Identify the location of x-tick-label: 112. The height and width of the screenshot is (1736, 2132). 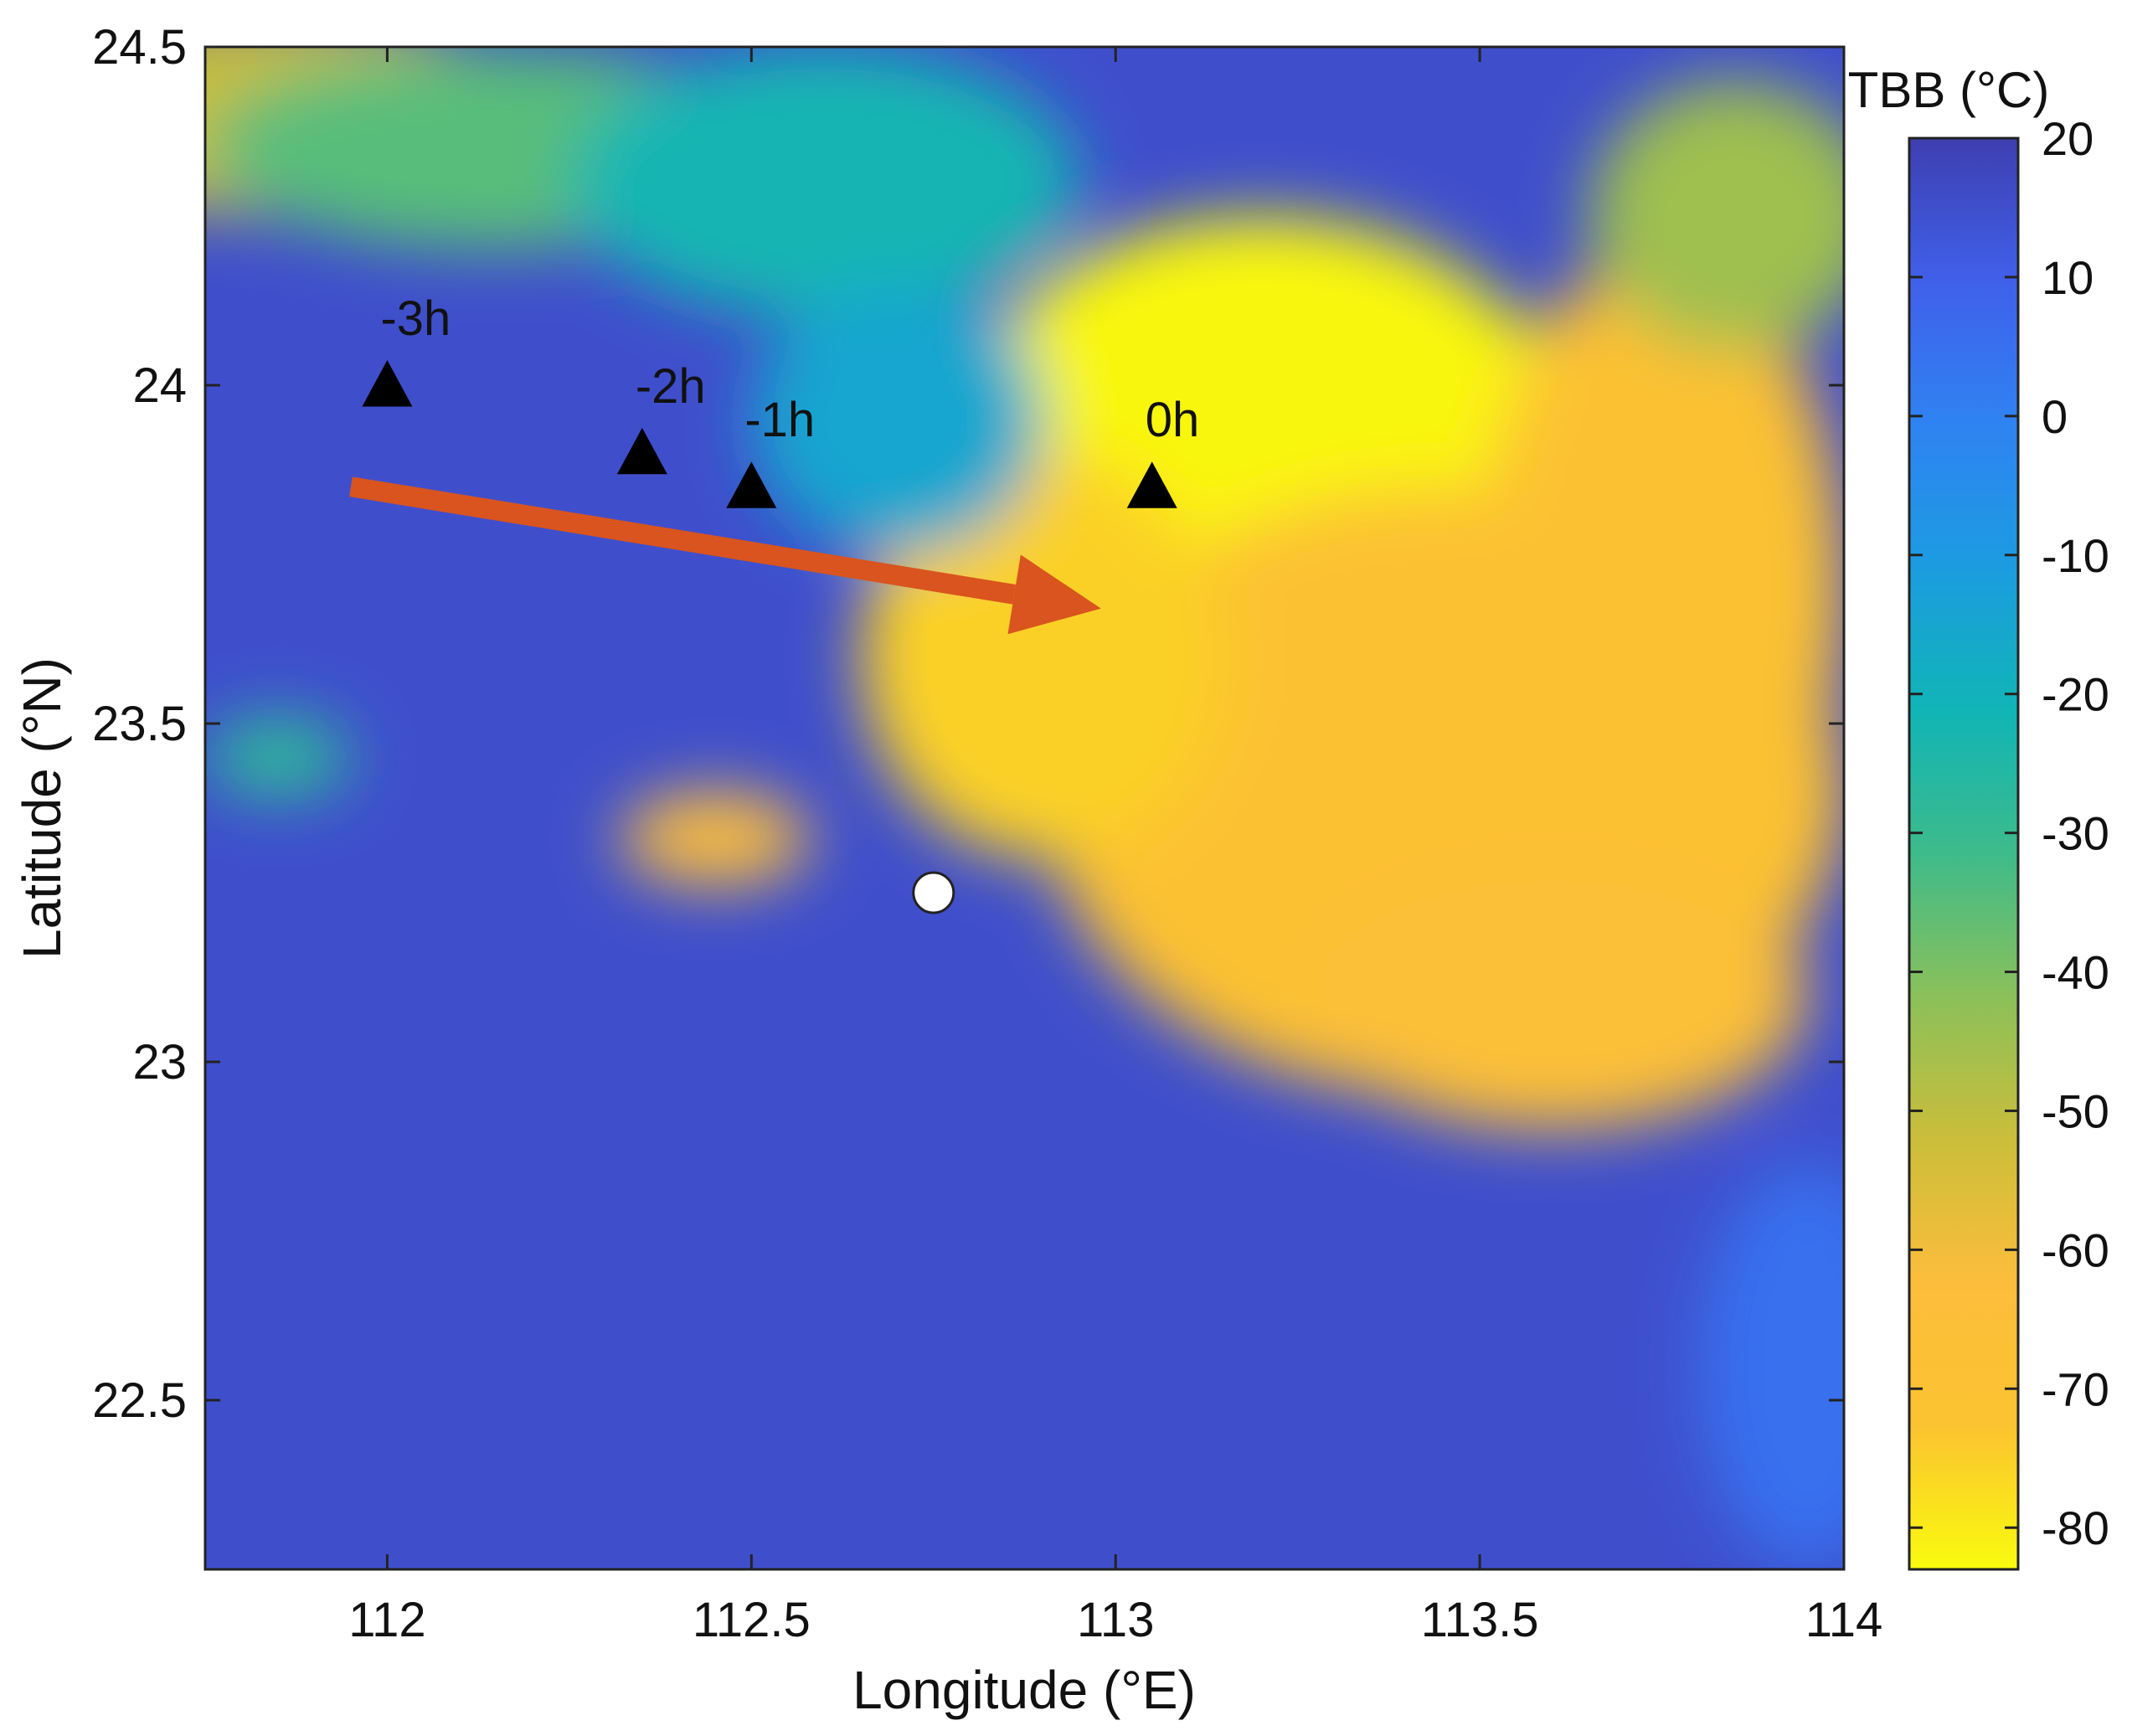
(386, 1620).